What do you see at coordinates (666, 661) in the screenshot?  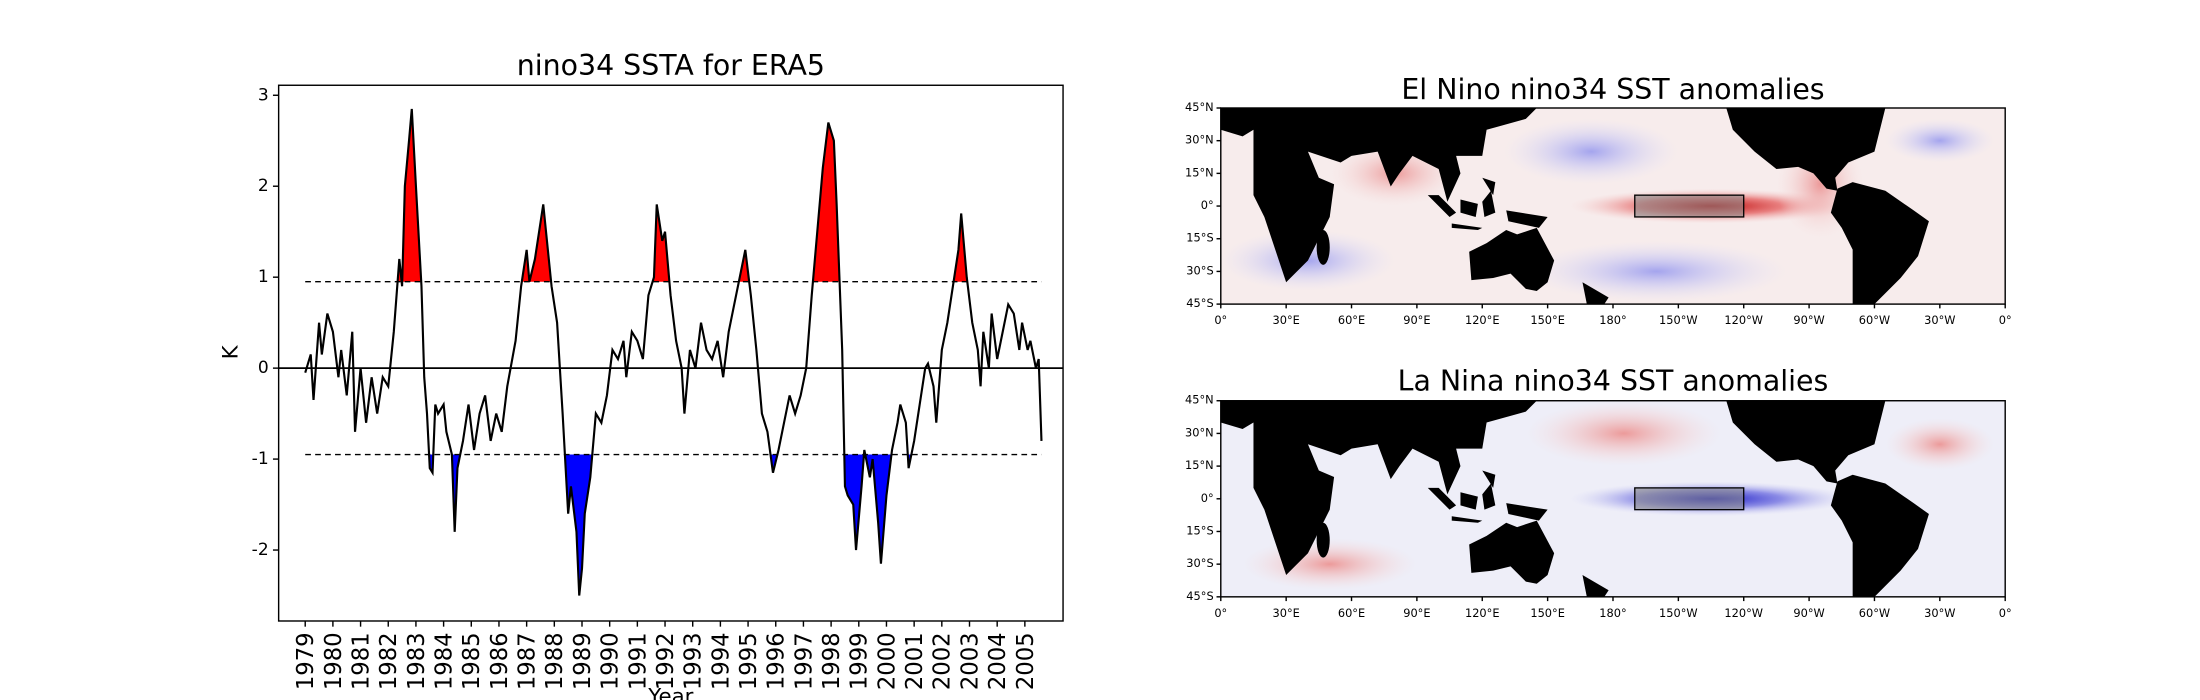 I see `x-tick-label: 1992` at bounding box center [666, 661].